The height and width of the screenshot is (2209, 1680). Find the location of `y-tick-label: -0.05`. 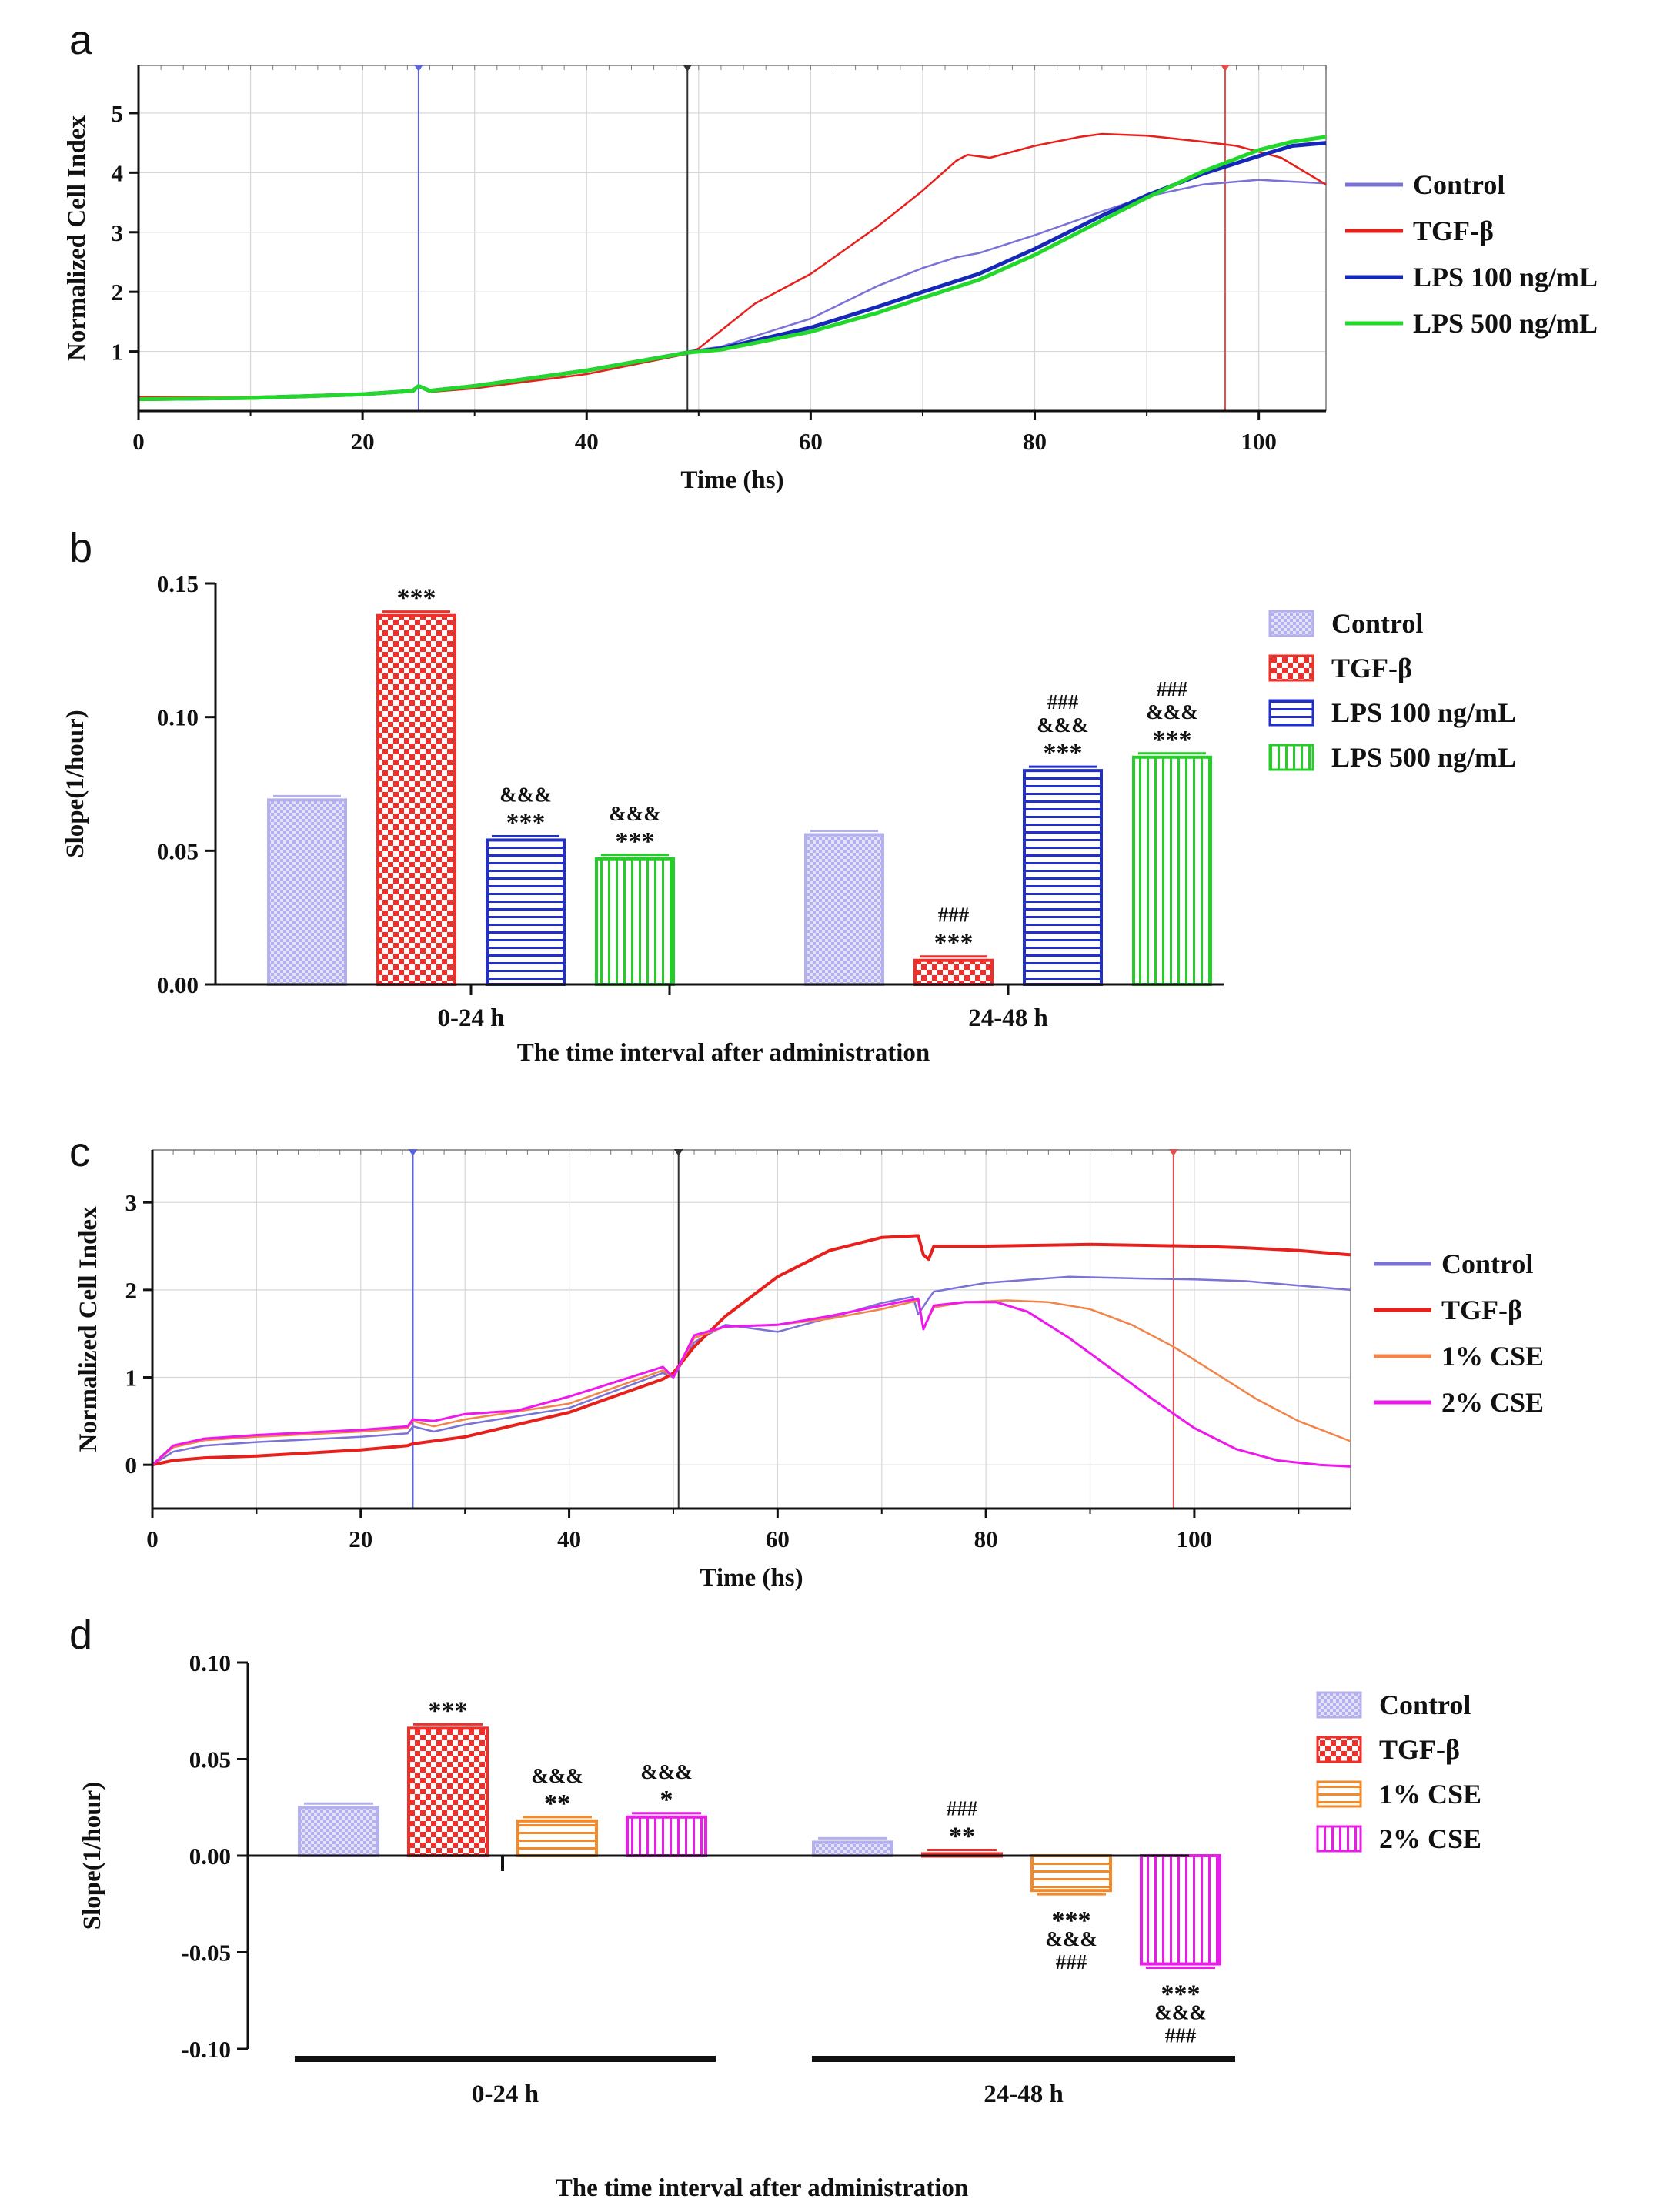

y-tick-label: -0.05 is located at coordinates (206, 1954).